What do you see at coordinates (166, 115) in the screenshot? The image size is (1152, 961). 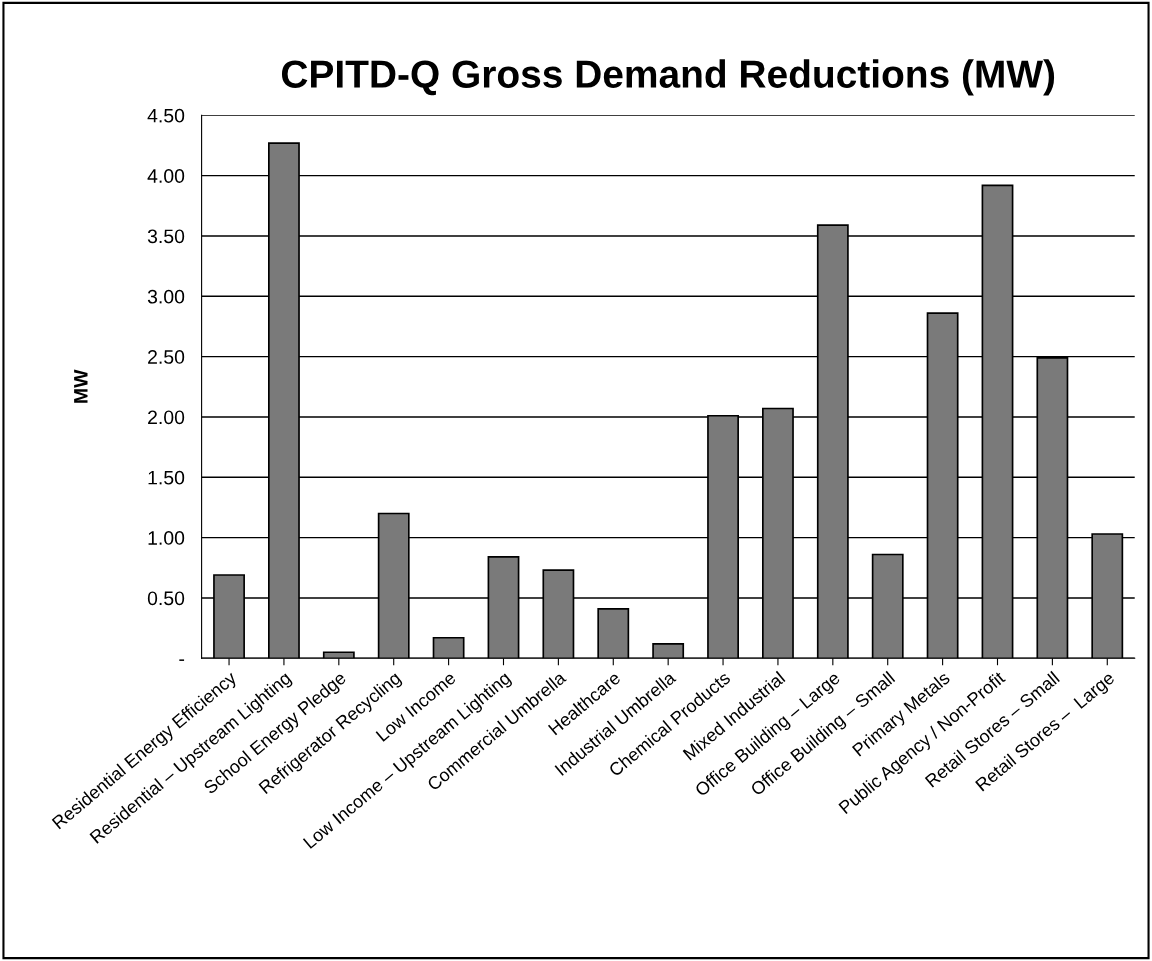 I see `y-tick-label: 4.50` at bounding box center [166, 115].